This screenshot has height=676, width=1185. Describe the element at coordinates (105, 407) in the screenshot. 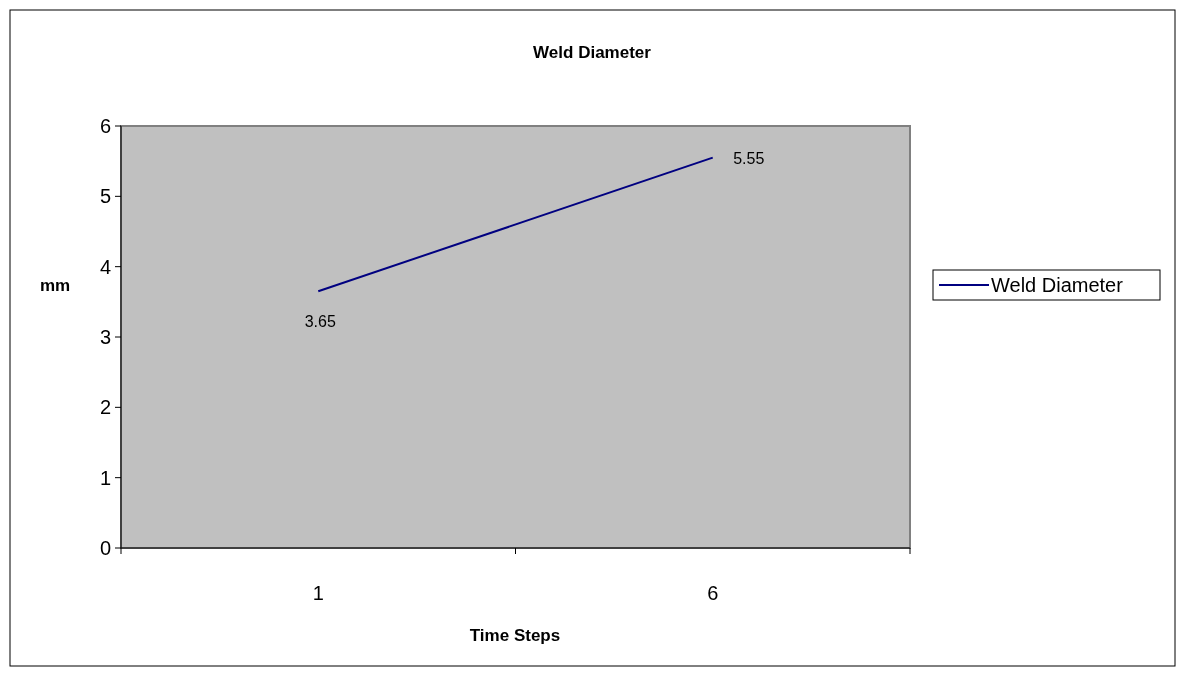

I see `y-tick-label: 2` at that location.